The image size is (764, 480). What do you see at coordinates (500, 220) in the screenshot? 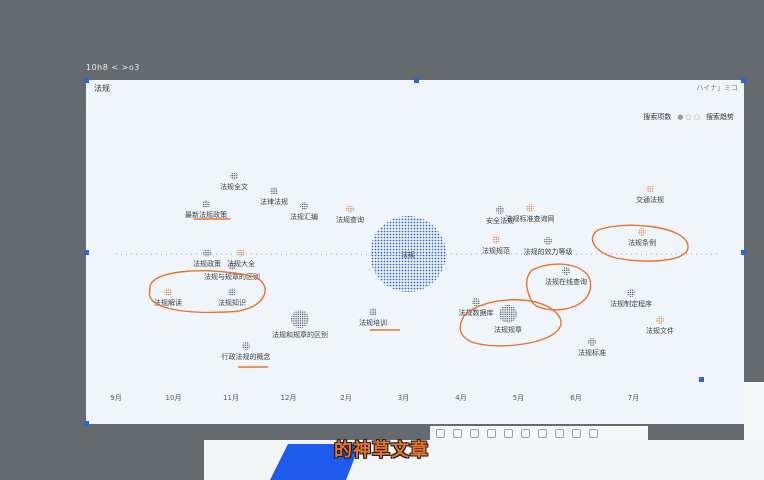
I see `keyword-node-label: 安全法规` at bounding box center [500, 220].